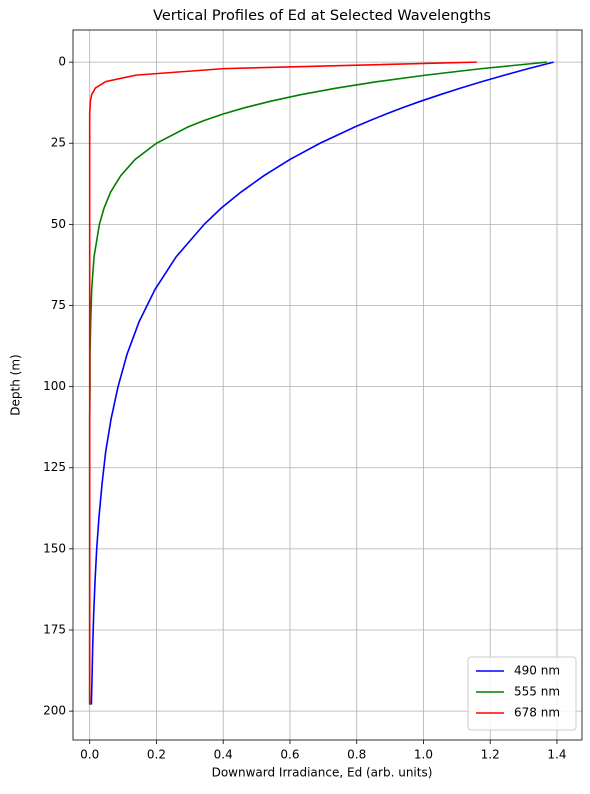 The width and height of the screenshot is (590, 794). What do you see at coordinates (54, 548) in the screenshot?
I see `y-tick-label: 150` at bounding box center [54, 548].